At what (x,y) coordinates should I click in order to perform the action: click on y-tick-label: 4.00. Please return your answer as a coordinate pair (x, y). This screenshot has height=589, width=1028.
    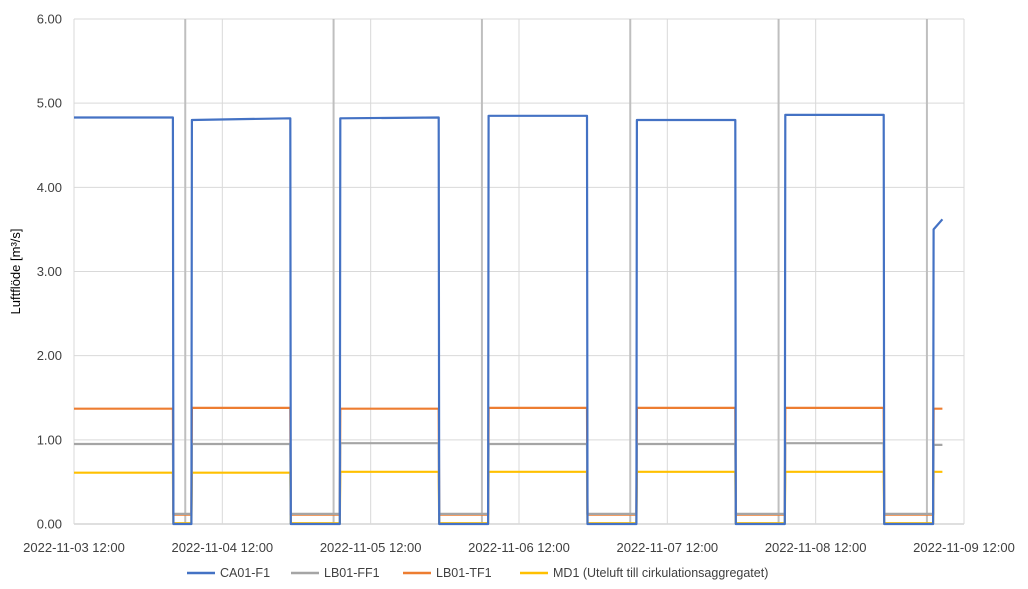
    Looking at the image, I should click on (49, 187).